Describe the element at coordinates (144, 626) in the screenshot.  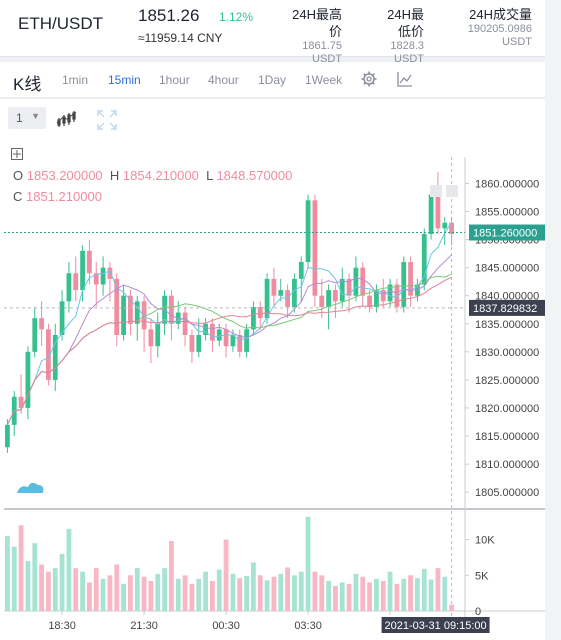
I see `x-axis-tick-label: 21:30` at that location.